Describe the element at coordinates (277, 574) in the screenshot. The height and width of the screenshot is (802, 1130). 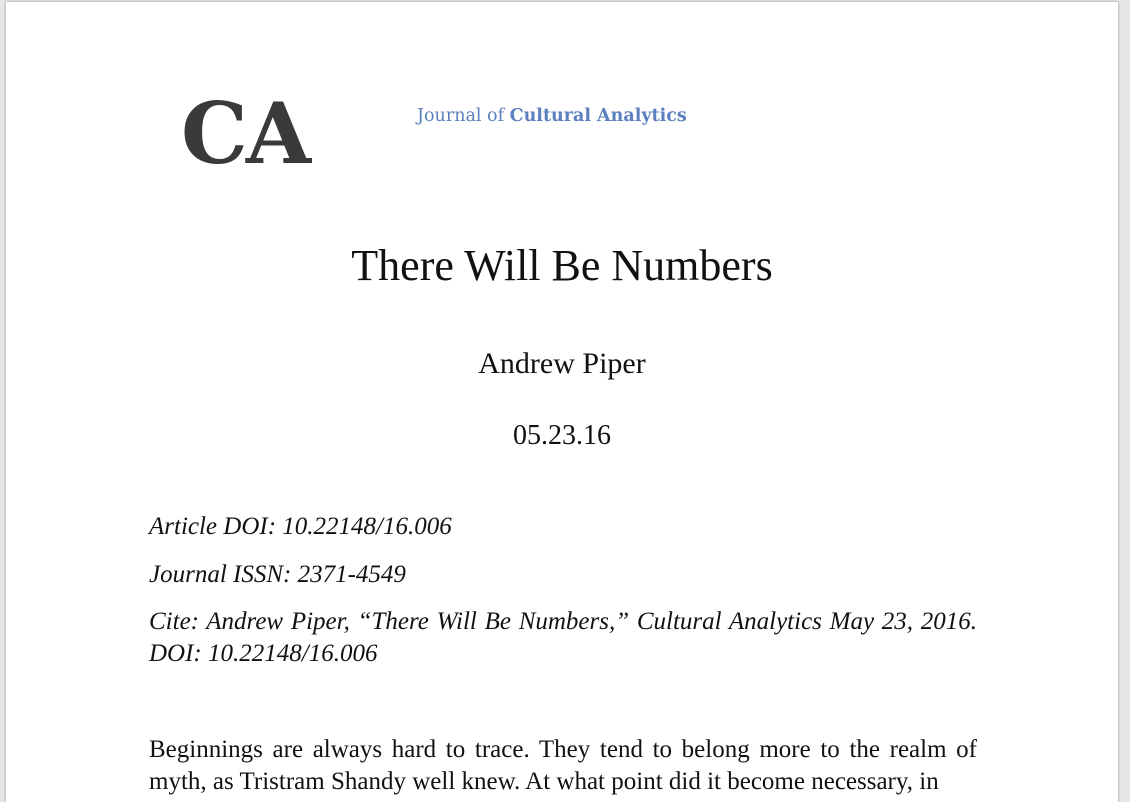
I see `journal-issn: Journal ISSN: 2371-4549` at that location.